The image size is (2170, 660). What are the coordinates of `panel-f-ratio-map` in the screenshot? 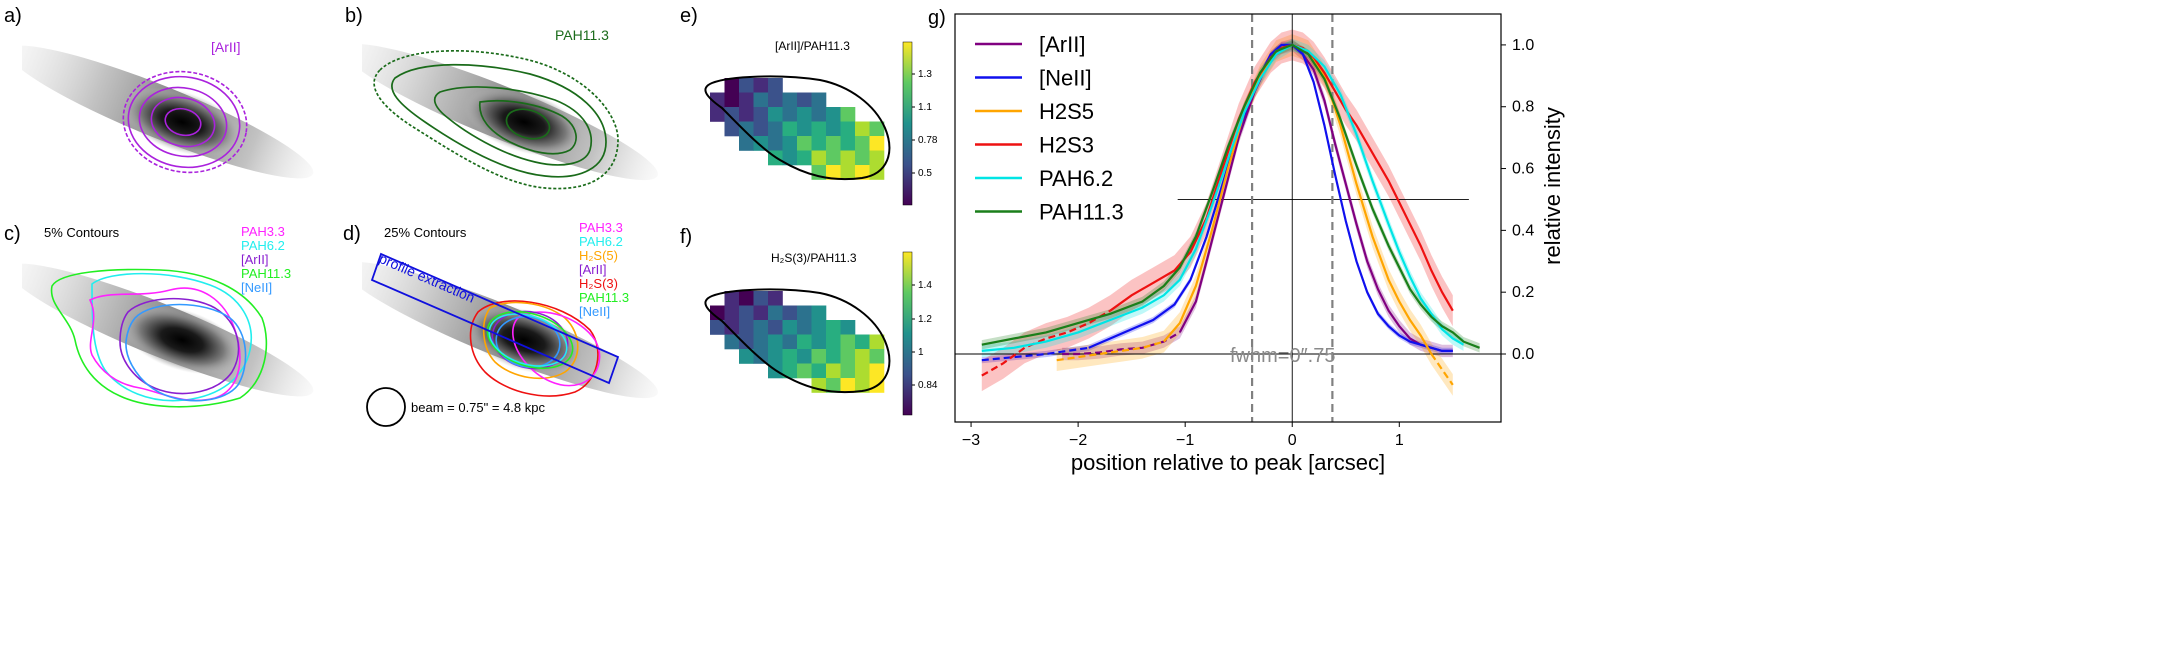 It's located at (797, 342).